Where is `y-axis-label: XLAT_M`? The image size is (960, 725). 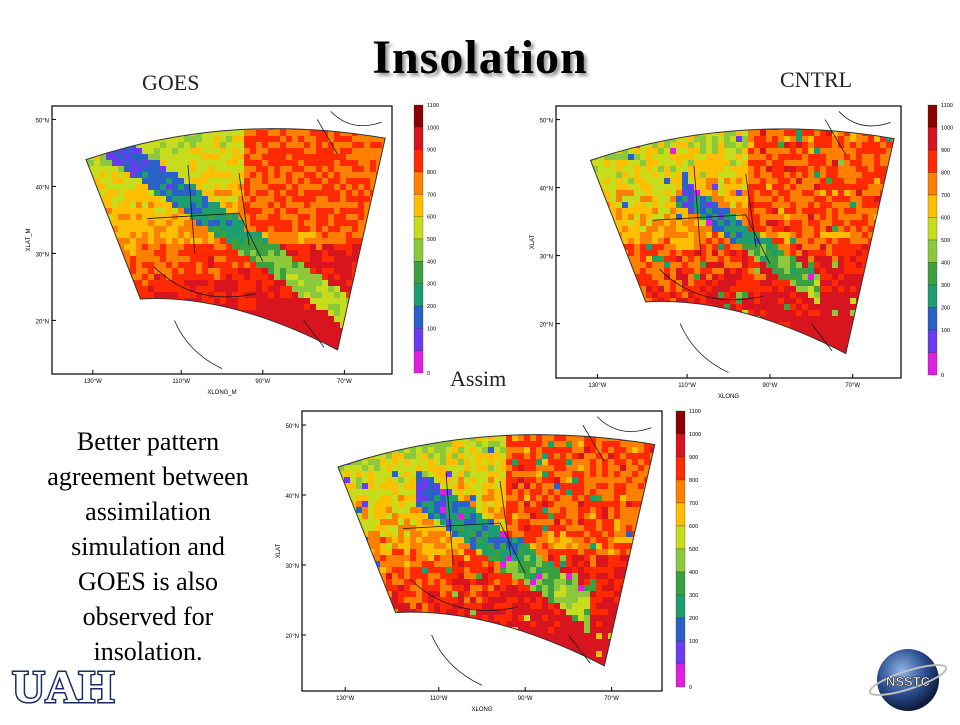 y-axis-label: XLAT_M is located at coordinates (29, 240).